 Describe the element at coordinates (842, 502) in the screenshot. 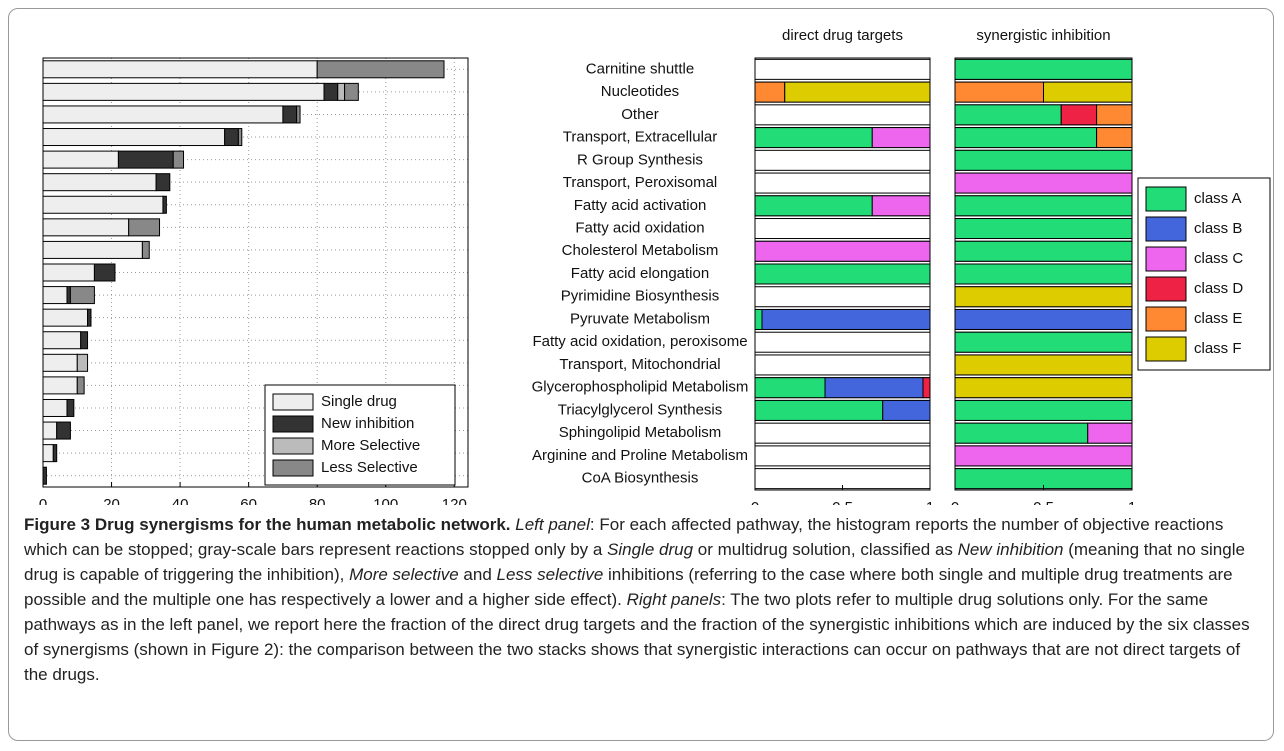

I see `x-tick-label: 0.5` at that location.